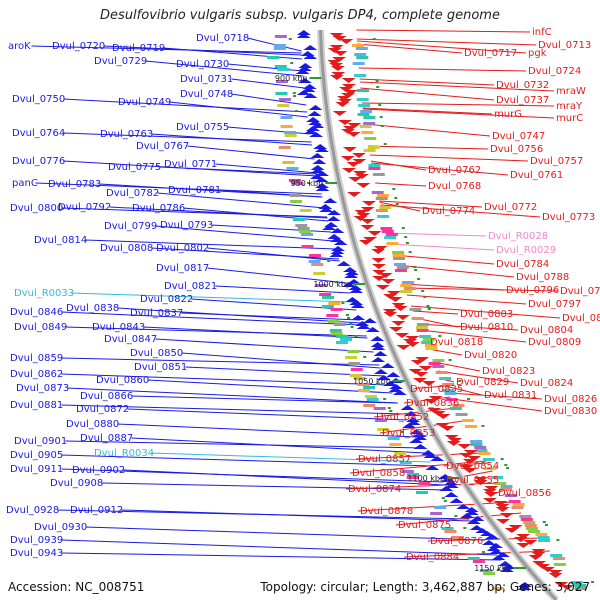 The width and height of the screenshot is (600, 604). Describe the element at coordinates (432, 557) in the screenshot. I see `gene-label: Dvul_0884` at that location.